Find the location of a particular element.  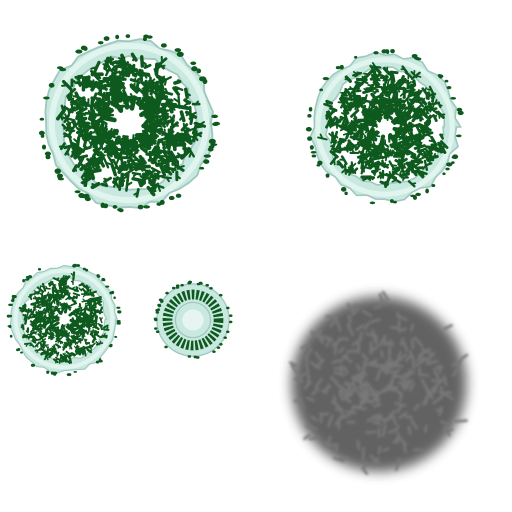

large-wreath-body is located at coordinates (129, 123).